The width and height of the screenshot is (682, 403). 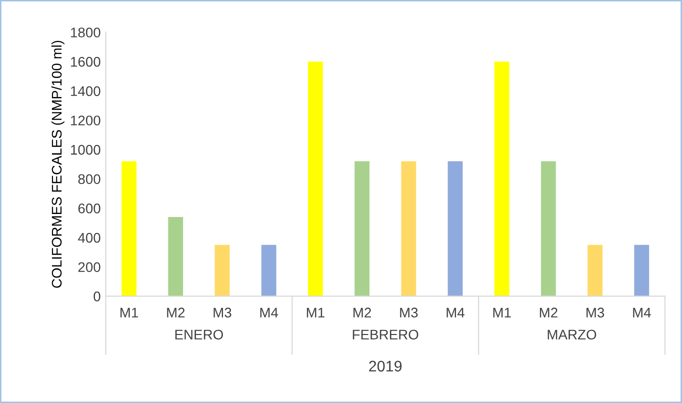 What do you see at coordinates (385, 335) in the screenshot?
I see `text: FEBRERO` at bounding box center [385, 335].